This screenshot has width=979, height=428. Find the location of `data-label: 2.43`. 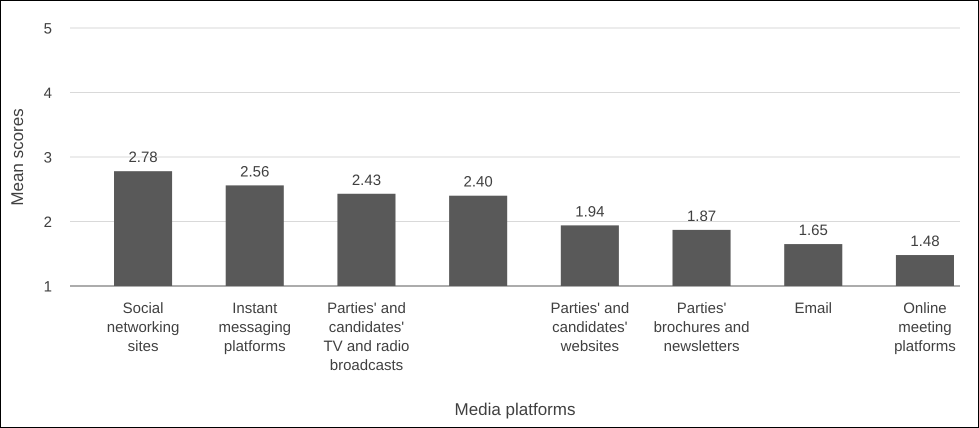

data-label: 2.43 is located at coordinates (367, 180).